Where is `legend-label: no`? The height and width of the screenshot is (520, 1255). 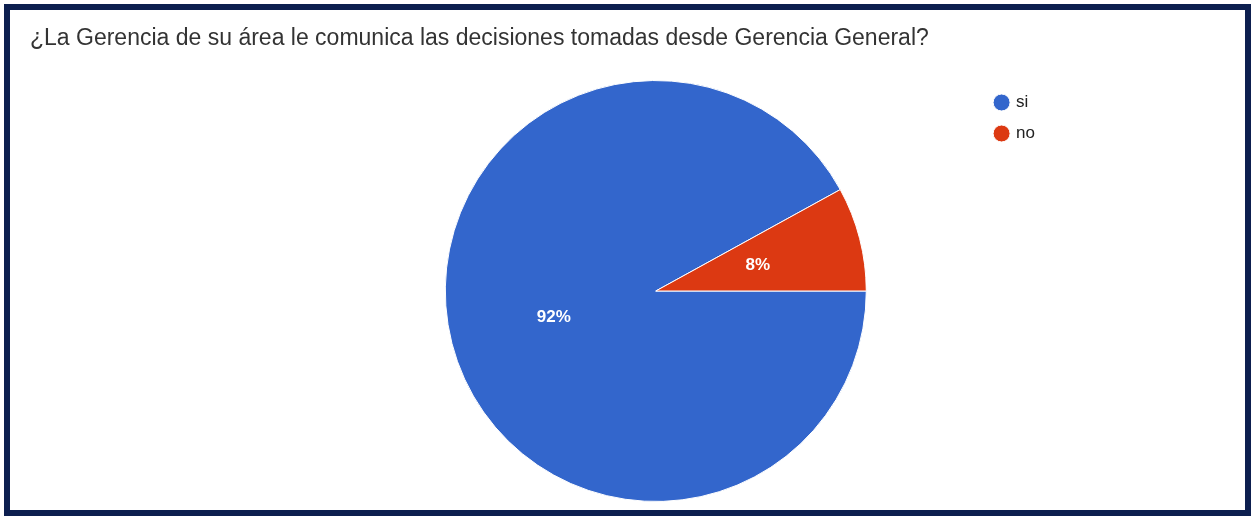 legend-label: no is located at coordinates (1026, 133).